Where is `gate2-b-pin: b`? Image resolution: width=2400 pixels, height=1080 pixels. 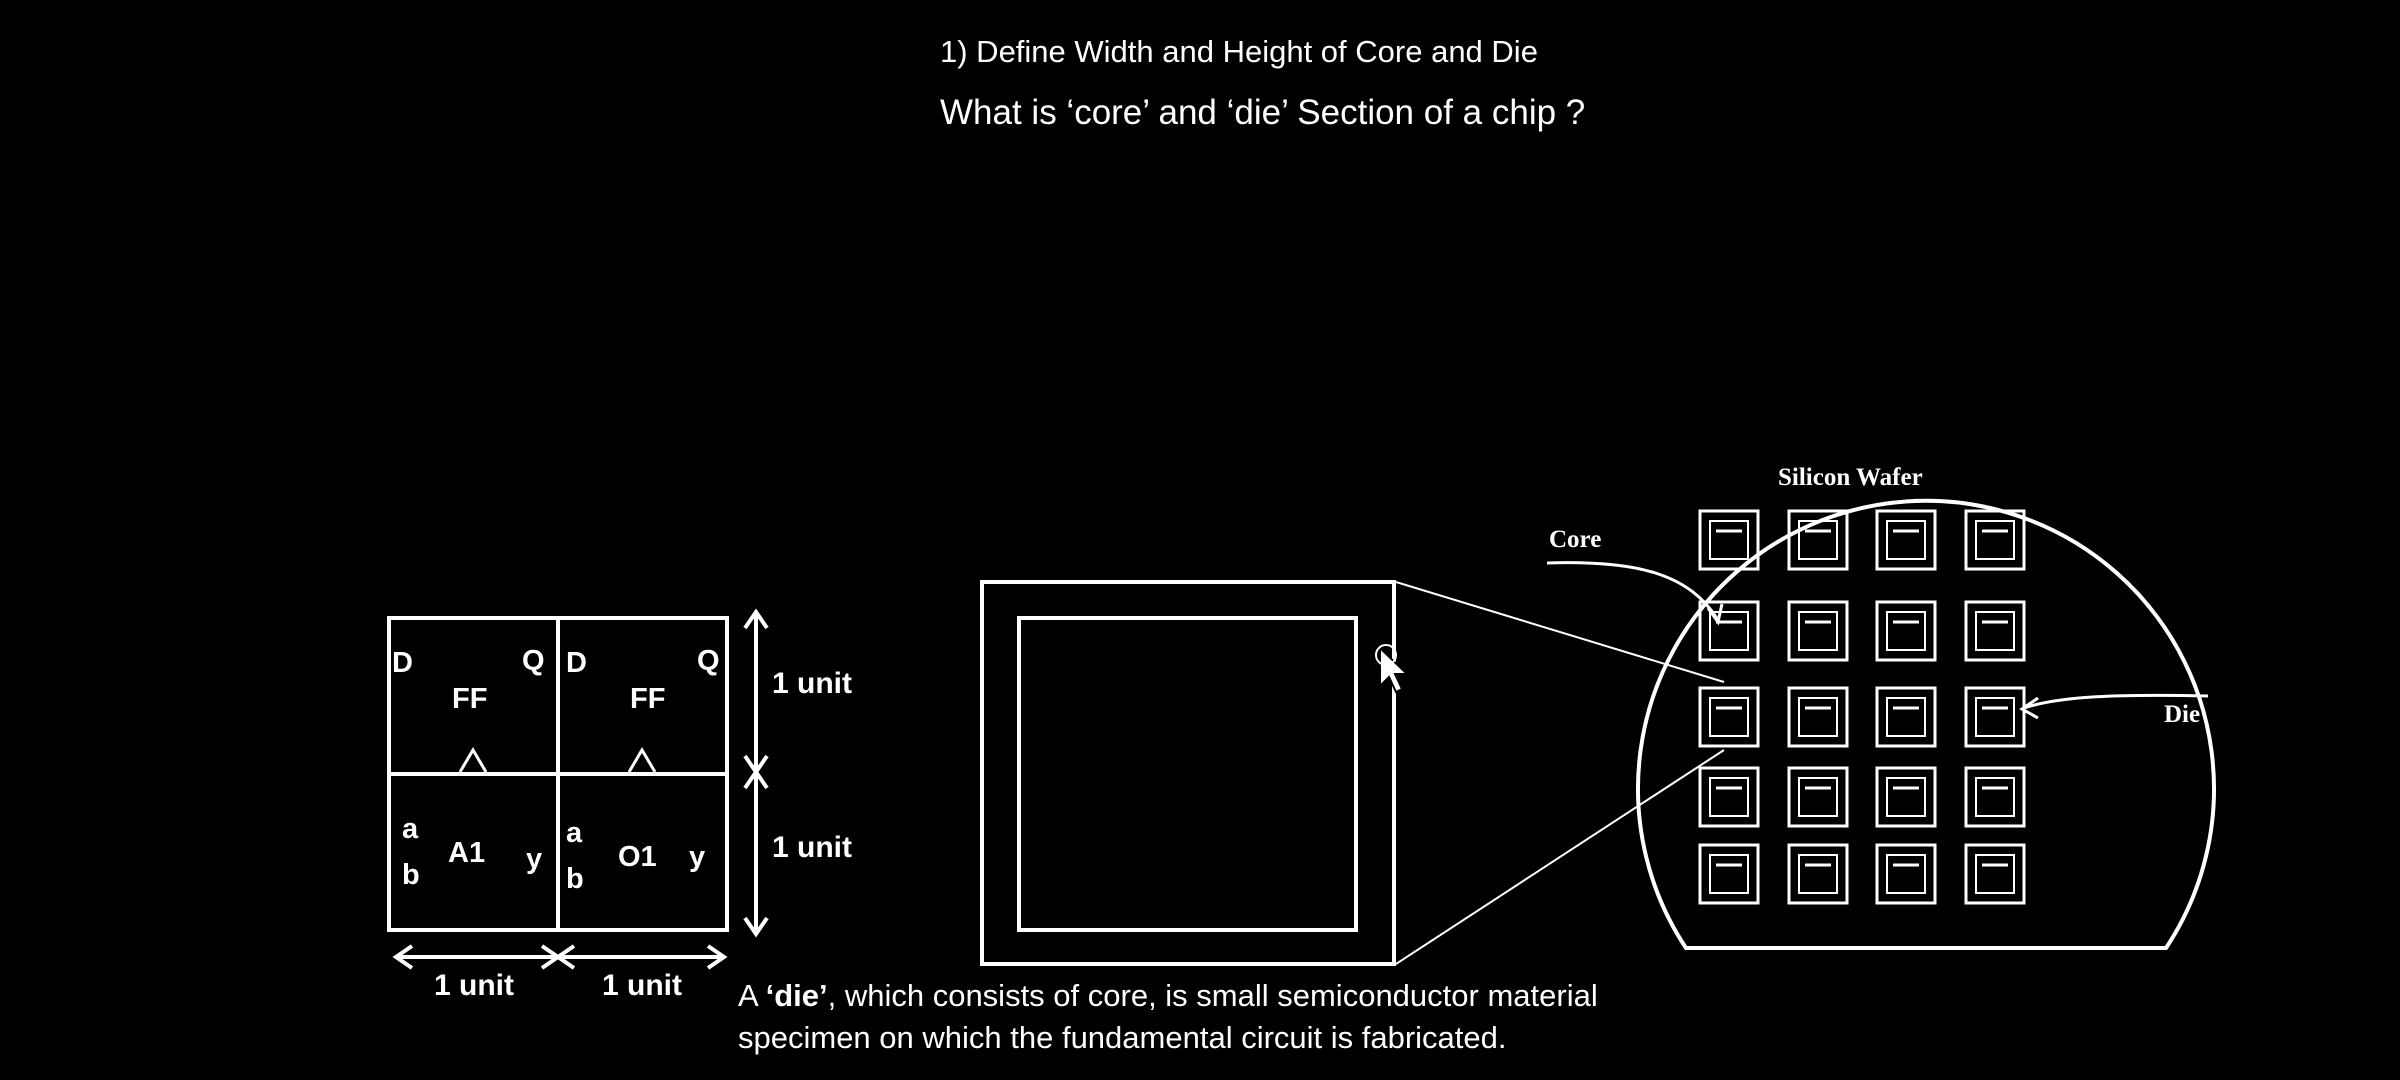 gate2-b-pin: b is located at coordinates (575, 879).